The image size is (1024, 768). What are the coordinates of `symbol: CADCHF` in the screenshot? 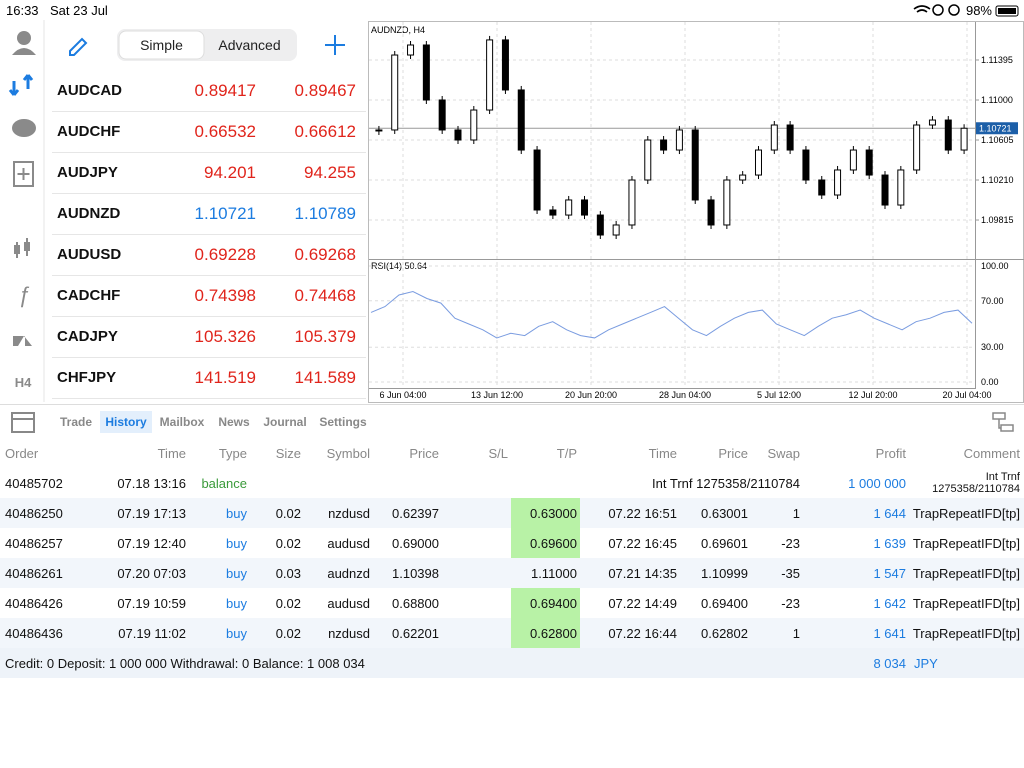 It's located at (89, 295).